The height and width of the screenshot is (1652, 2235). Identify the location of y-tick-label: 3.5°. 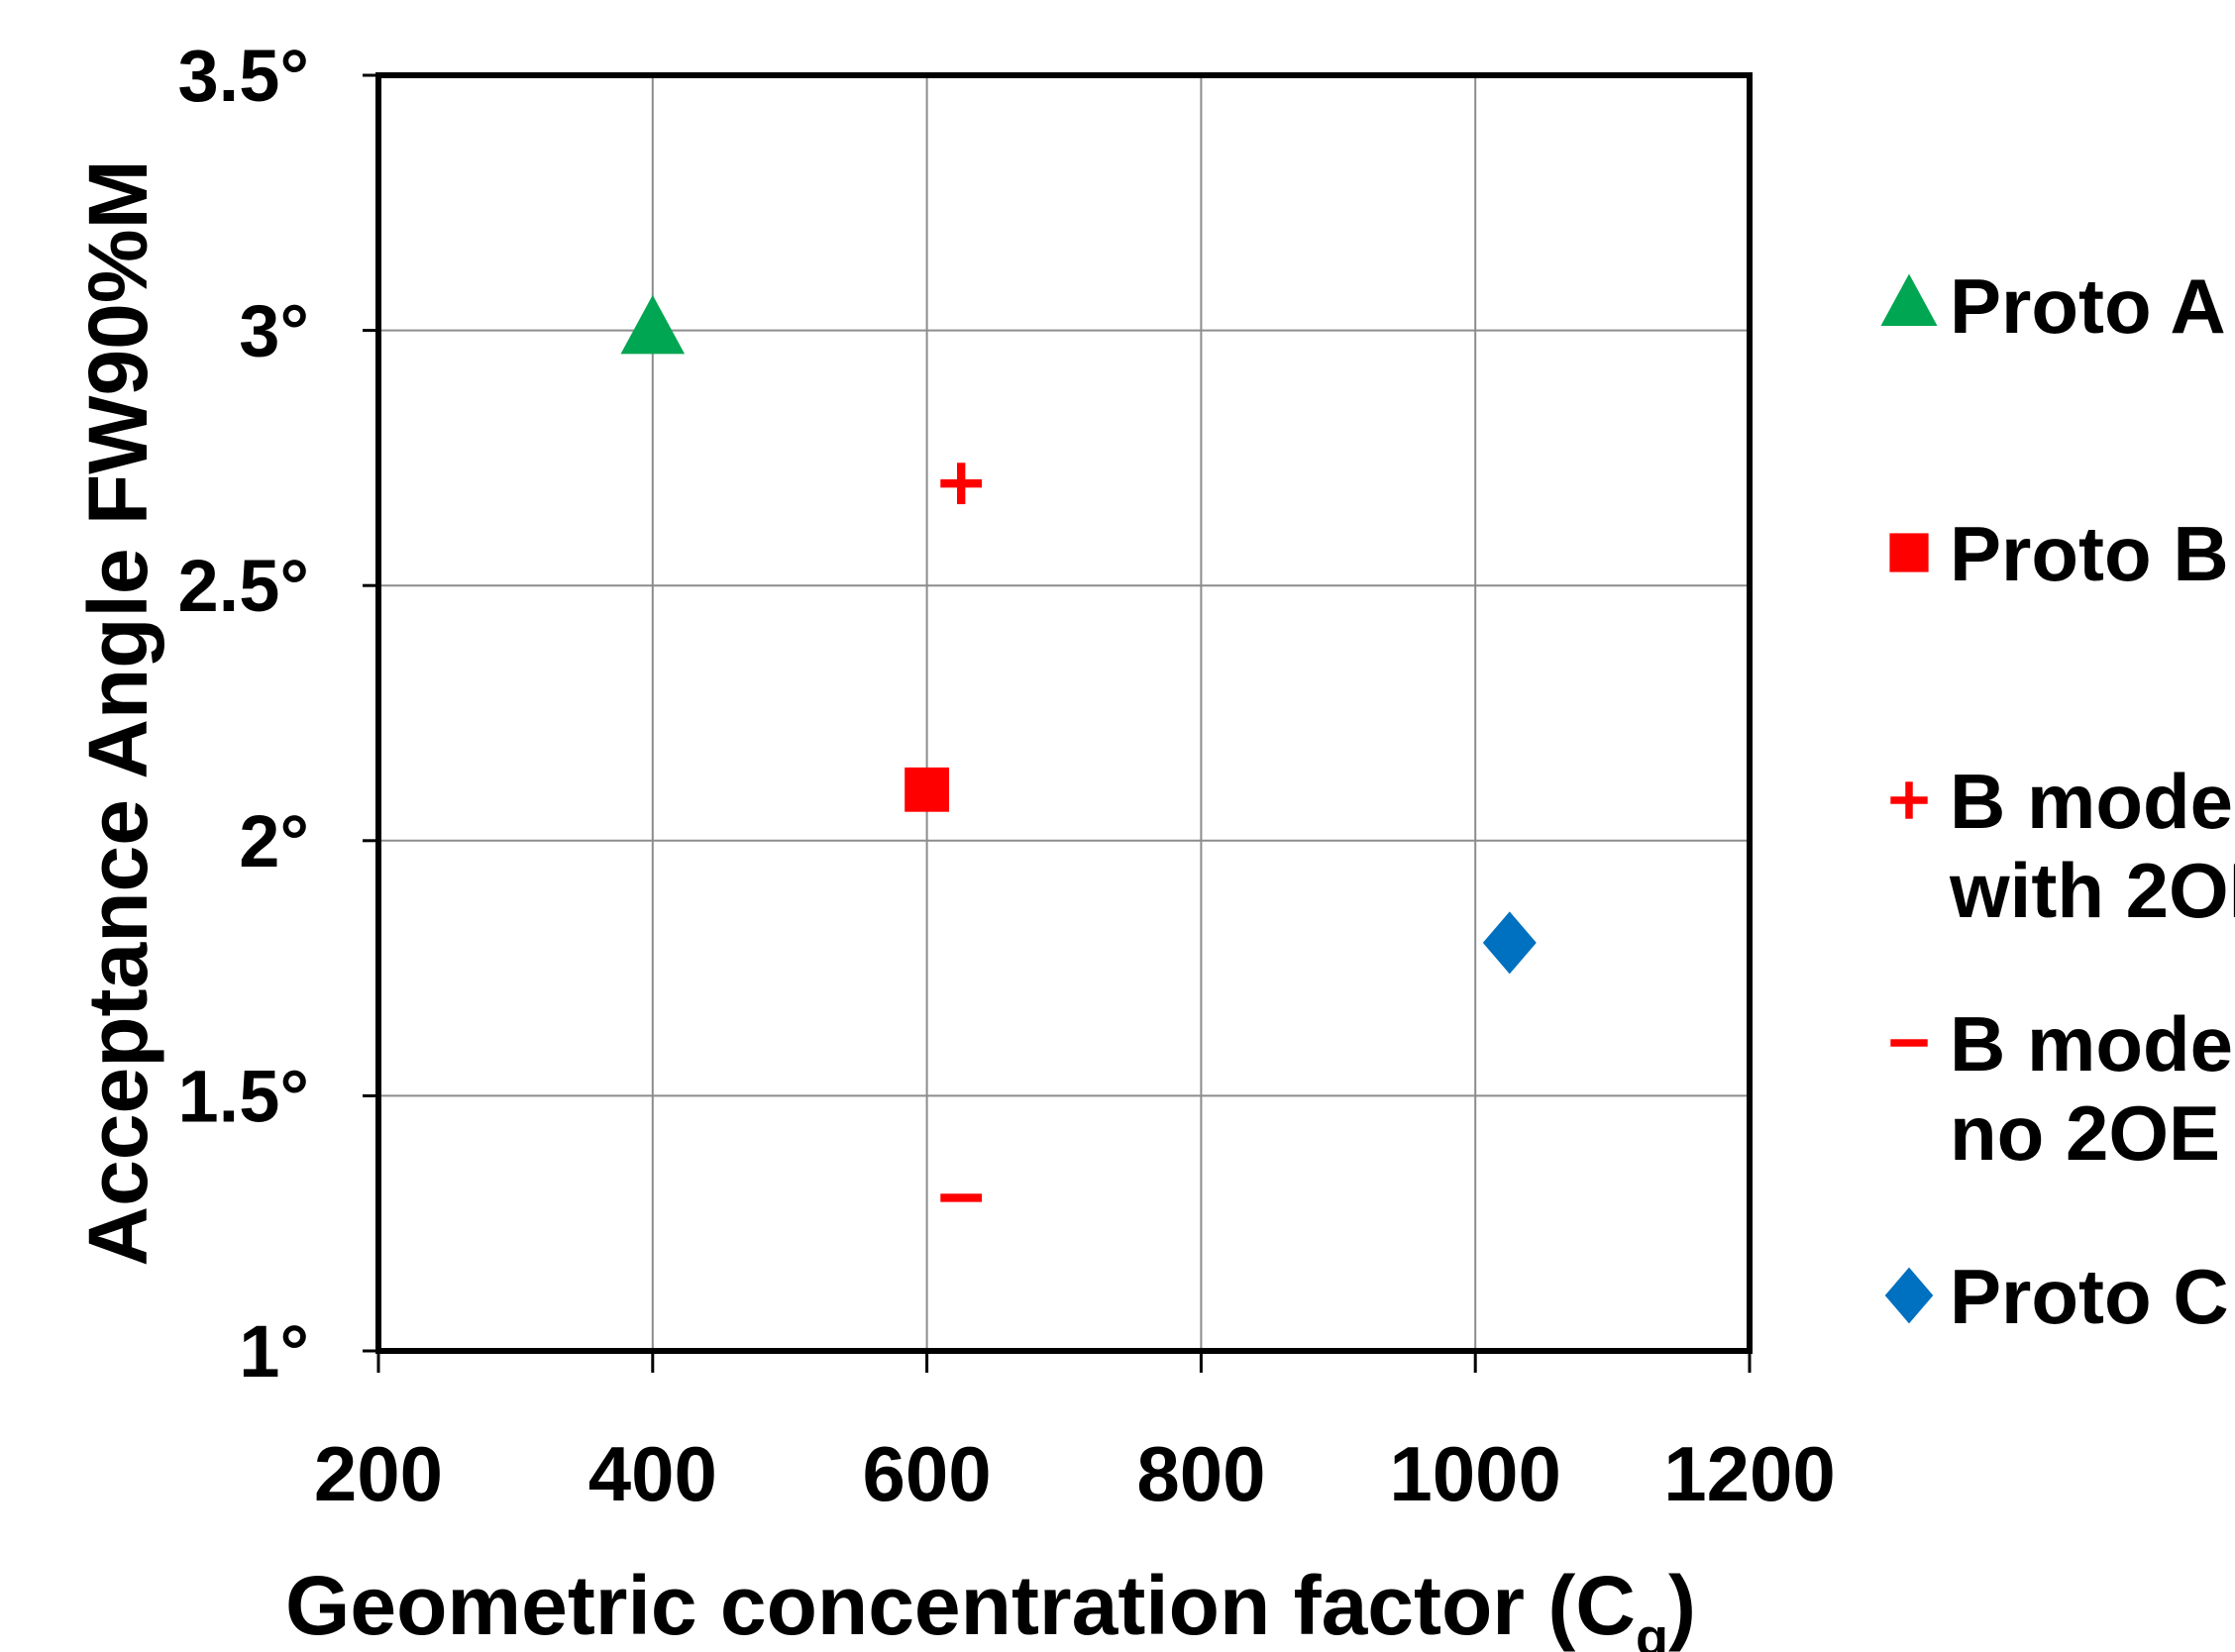
(244, 76).